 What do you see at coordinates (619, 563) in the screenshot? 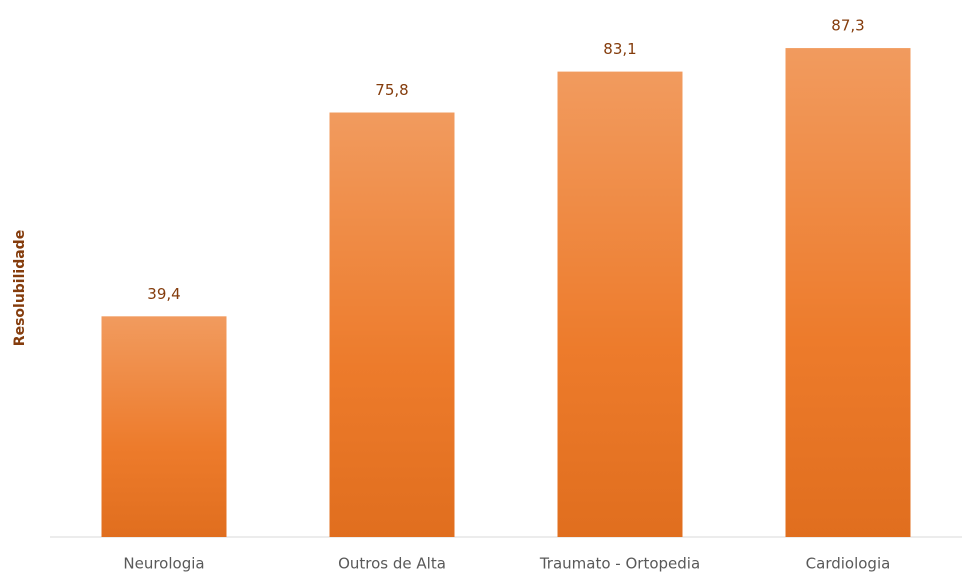
I see `x-tick-label: Traumato - Ortopedia` at bounding box center [619, 563].